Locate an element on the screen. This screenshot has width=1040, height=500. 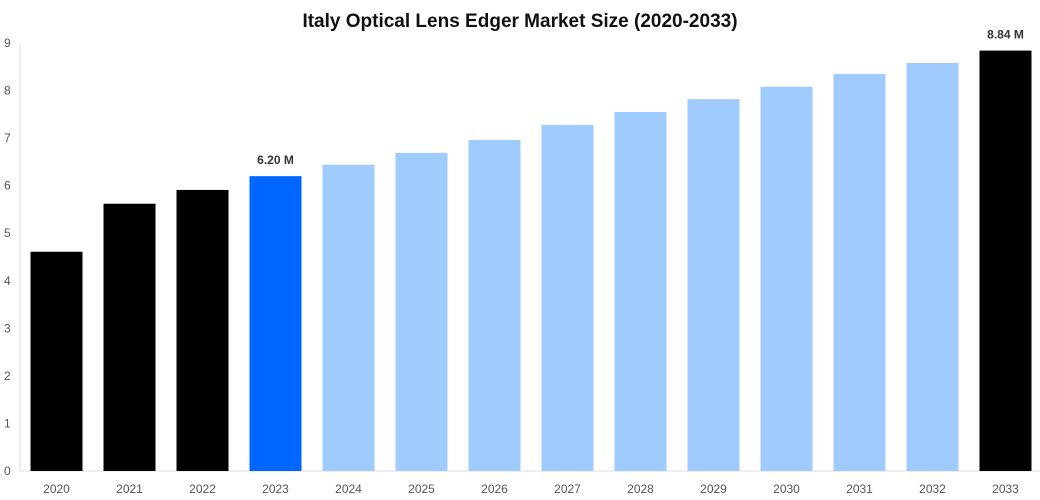
y-tick-label: 8 is located at coordinates (7, 91).